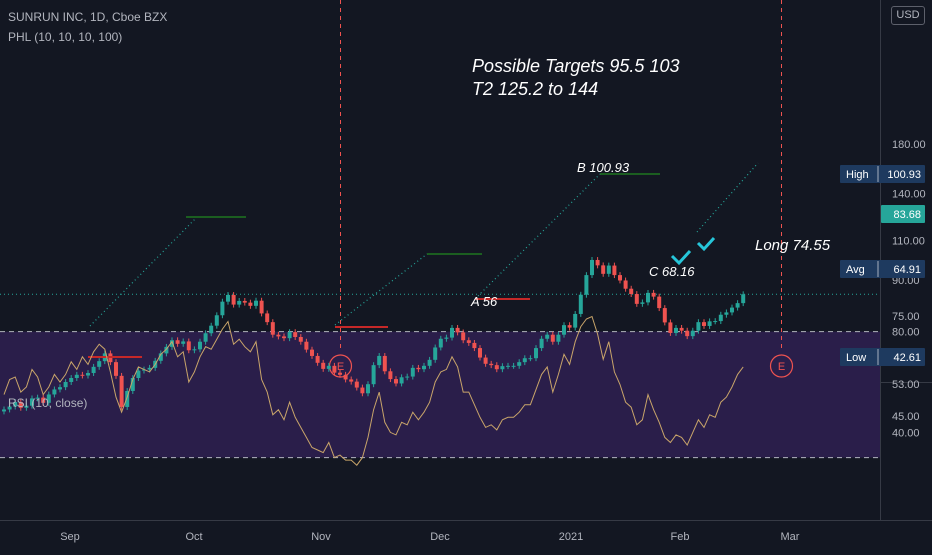 This screenshot has height=555, width=932. I want to click on symbol-title: SUNRUN INC, 1D, Cboe BZX, so click(88, 17).